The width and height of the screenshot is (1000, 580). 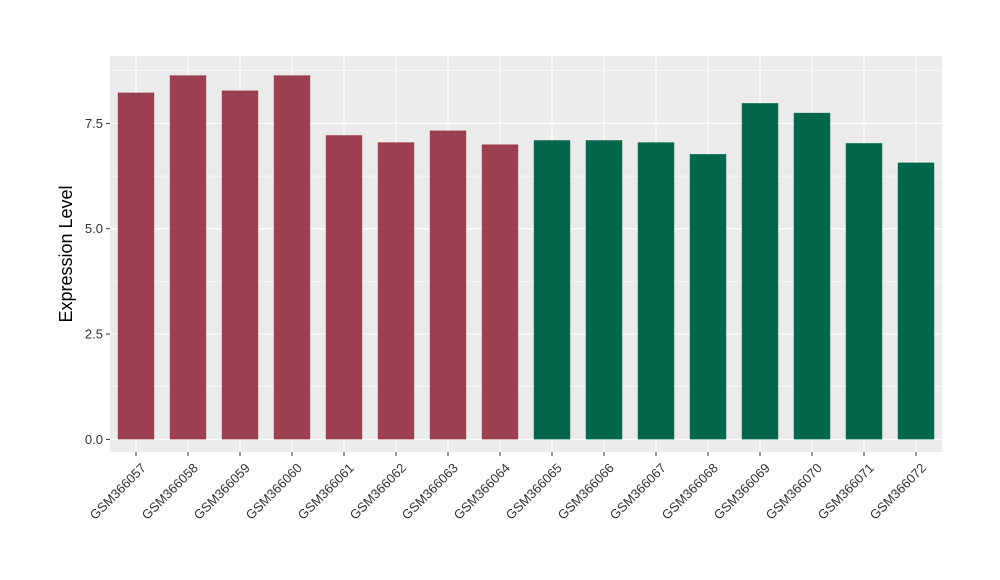 I want to click on y-tick-label: 2.5, so click(x=94, y=334).